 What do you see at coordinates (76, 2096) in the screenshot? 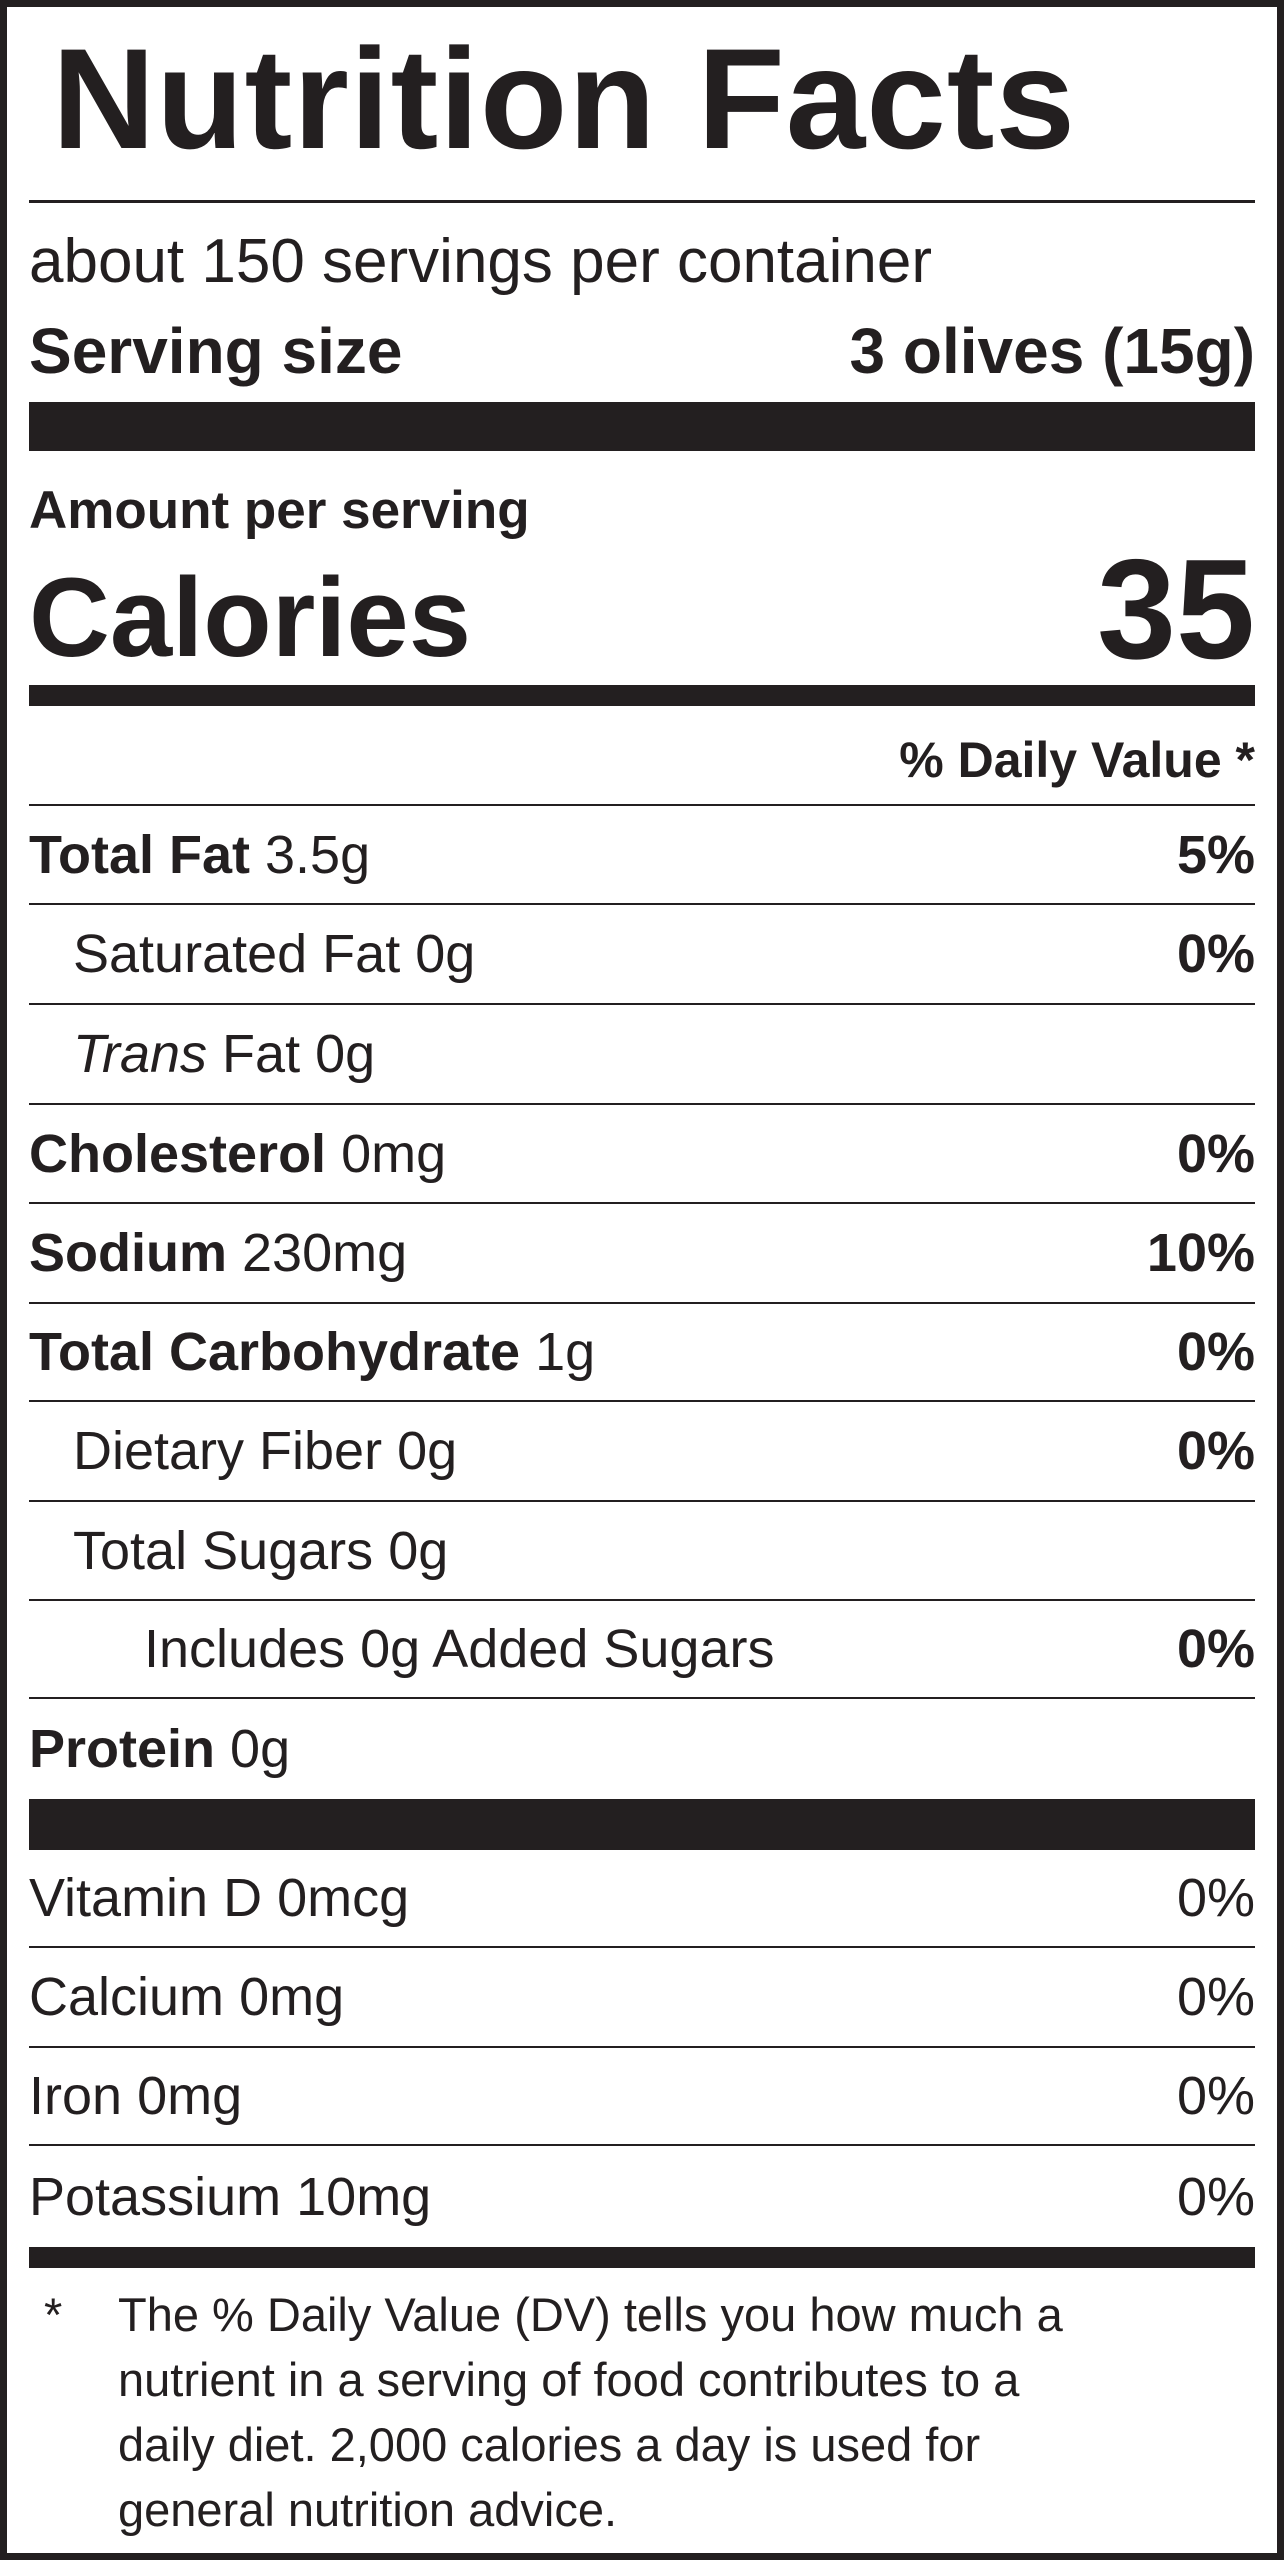
I see `vitamin-name: Iron` at bounding box center [76, 2096].